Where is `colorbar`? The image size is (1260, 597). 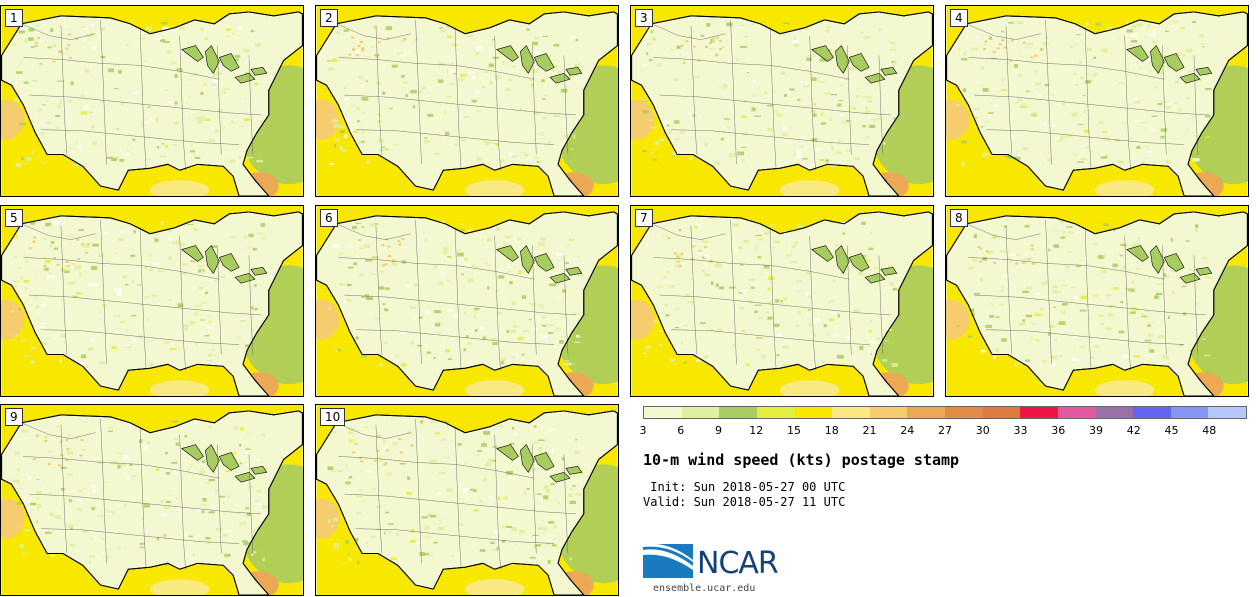 colorbar is located at coordinates (945, 412).